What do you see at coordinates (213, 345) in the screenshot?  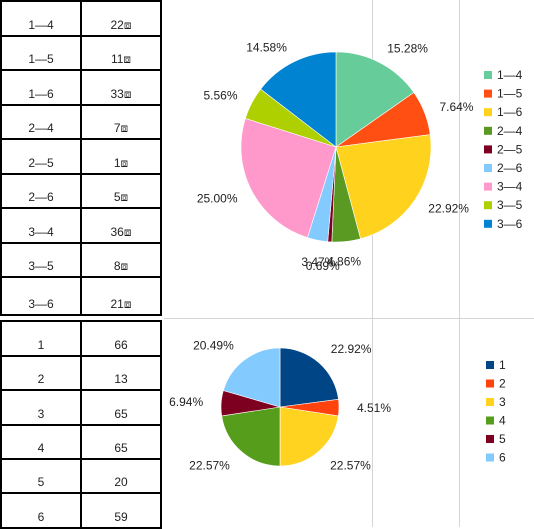 I see `slice-percent-label: 20.49%` at bounding box center [213, 345].